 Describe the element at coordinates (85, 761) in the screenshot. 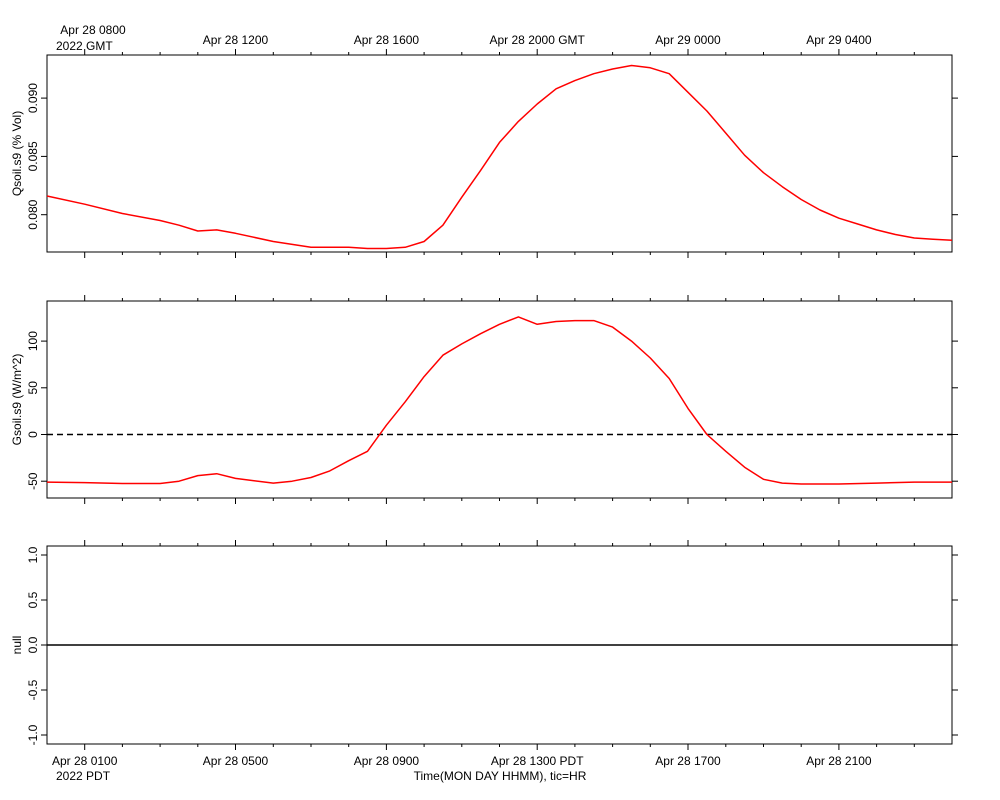

I see `bottom-tick-label: Apr 28 0100` at that location.